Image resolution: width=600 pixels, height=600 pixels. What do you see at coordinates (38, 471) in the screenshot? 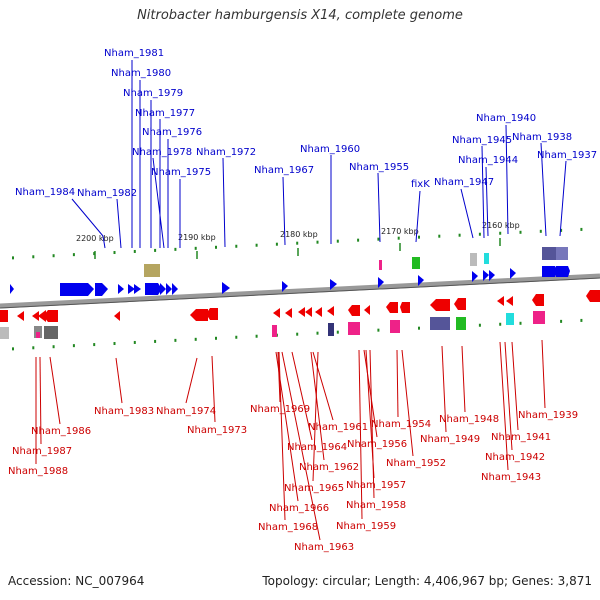
I see `gene-label: Nham_1988` at bounding box center [38, 471].